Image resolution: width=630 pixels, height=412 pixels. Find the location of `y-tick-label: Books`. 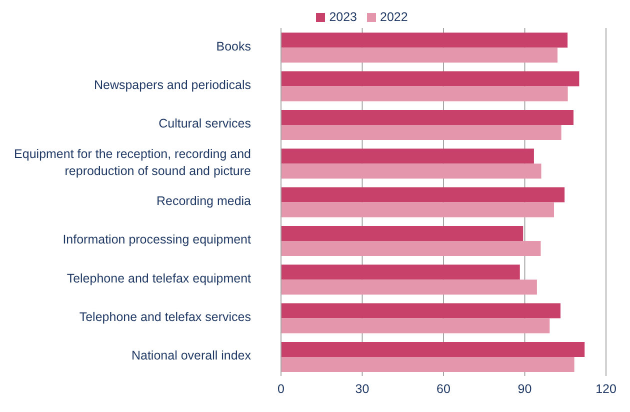

y-tick-label: Books is located at coordinates (233, 47).